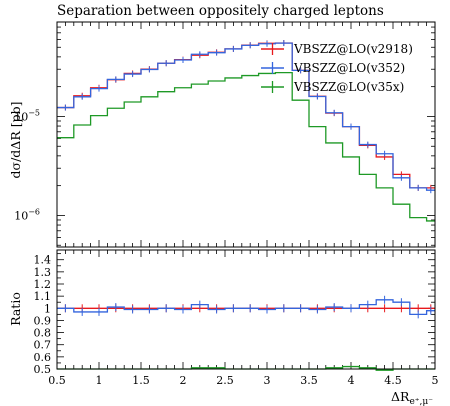  I want to click on legend-label: VBSZZ@LO(v352), so click(349, 68).